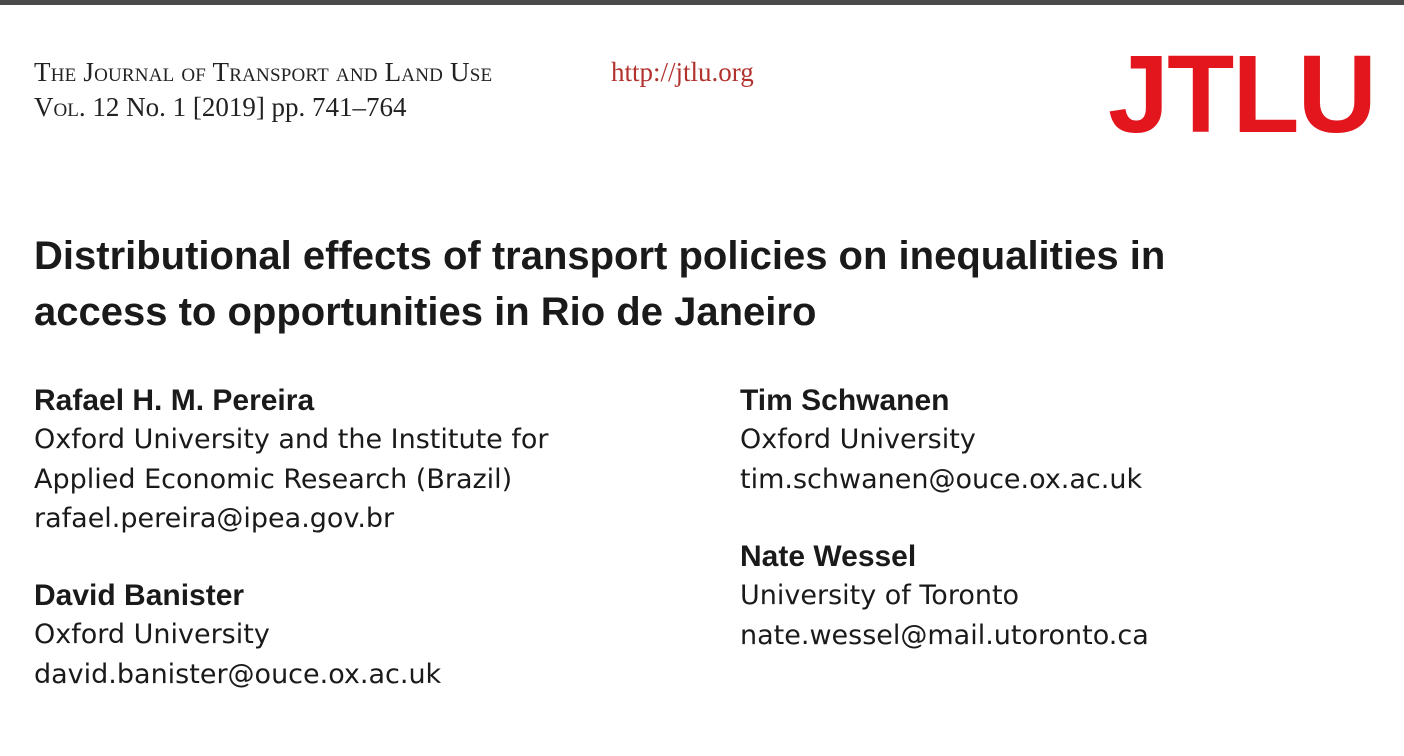  What do you see at coordinates (273, 479) in the screenshot?
I see `author-affiliation-cont: Applied Economic Research (Brazil)` at bounding box center [273, 479].